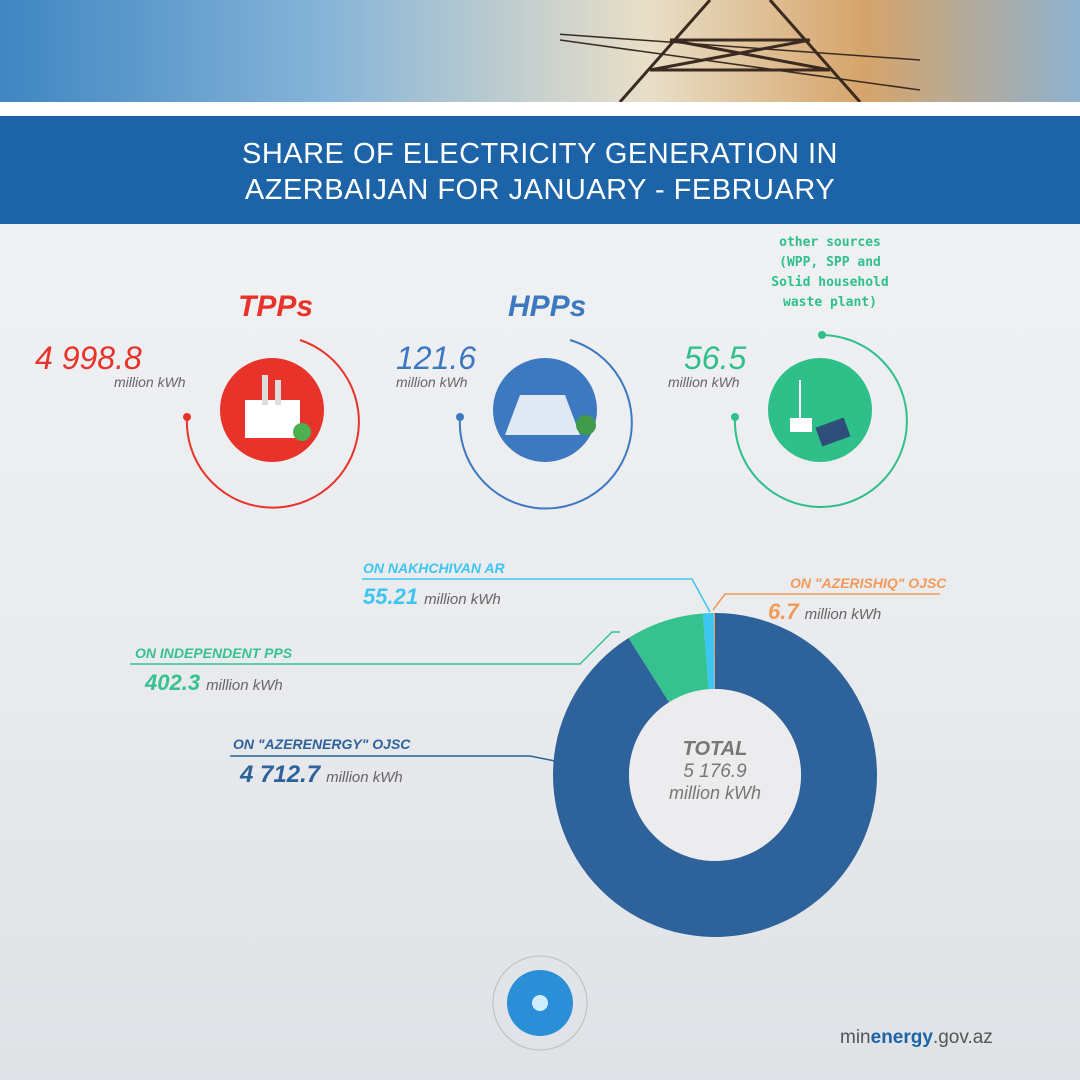 The height and width of the screenshot is (1080, 1080). What do you see at coordinates (214, 653) in the screenshot?
I see `label-independent: ON INDEPENDENT PPS` at bounding box center [214, 653].